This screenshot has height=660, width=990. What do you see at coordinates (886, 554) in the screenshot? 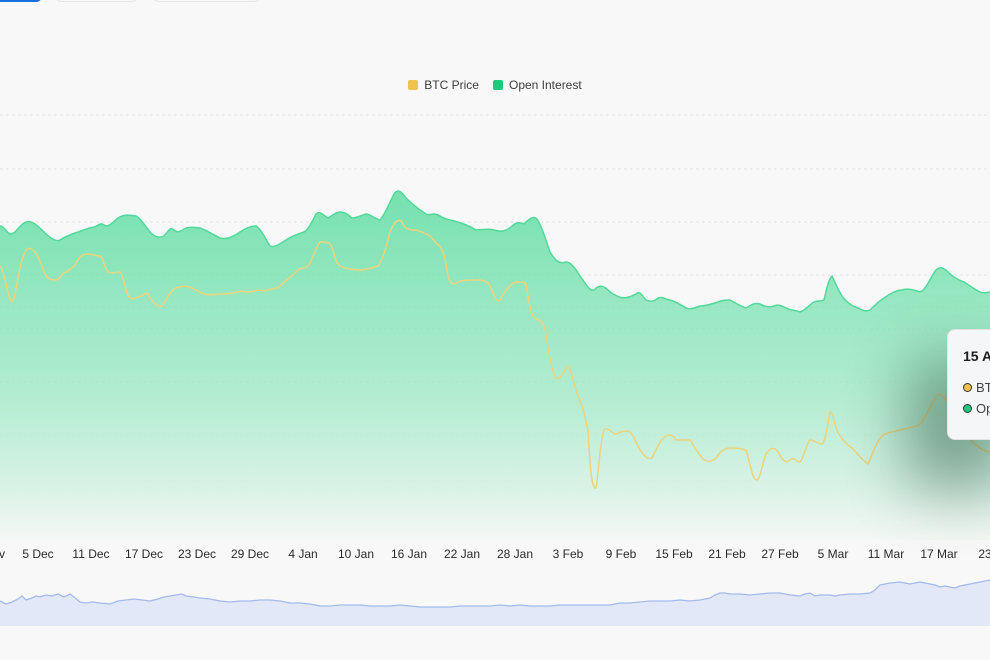
I see `x-tick: 11 Mar` at bounding box center [886, 554].